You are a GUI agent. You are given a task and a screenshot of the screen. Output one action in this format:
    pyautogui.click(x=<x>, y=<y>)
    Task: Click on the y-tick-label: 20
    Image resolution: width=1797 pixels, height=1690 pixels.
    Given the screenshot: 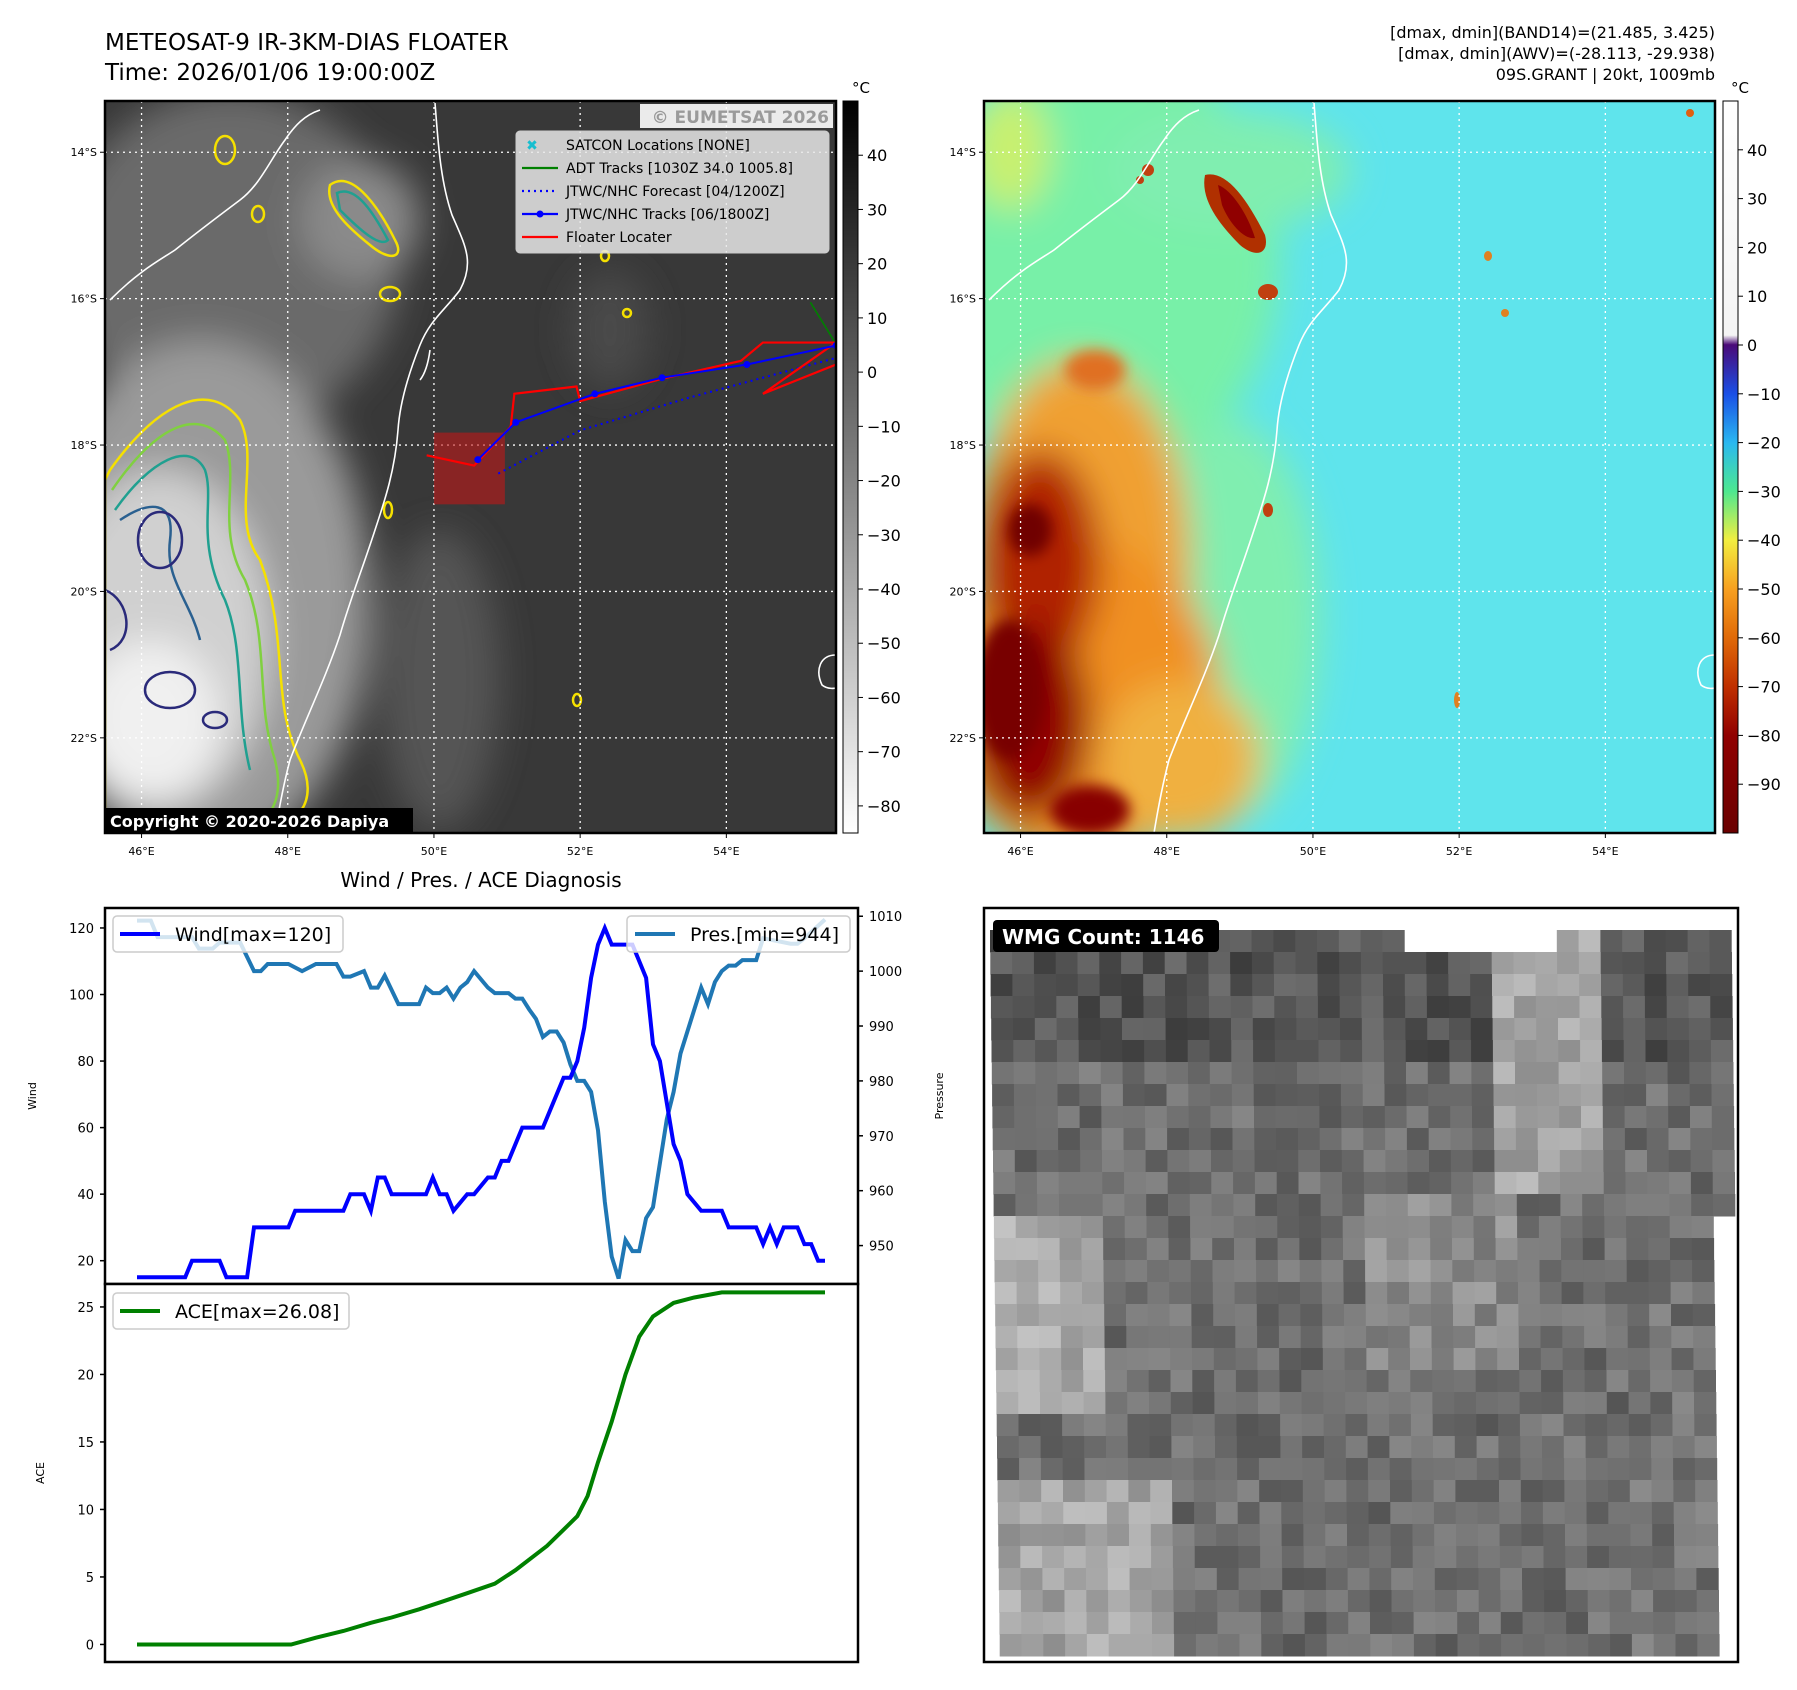 What is the action you would take?
    pyautogui.click(x=85, y=1375)
    